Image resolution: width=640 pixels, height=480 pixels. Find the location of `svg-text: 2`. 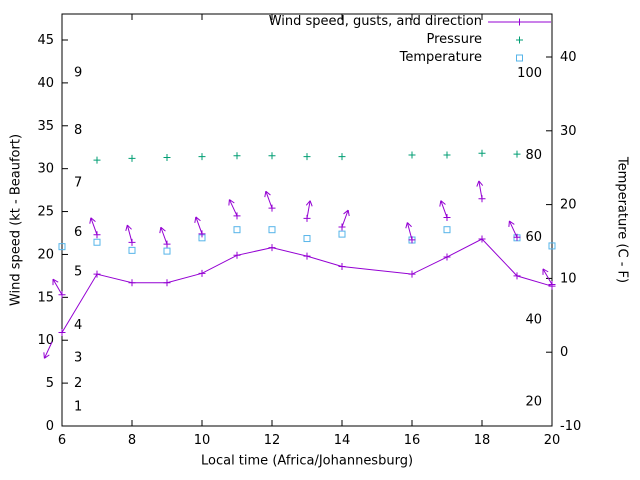

svg-text: 2 is located at coordinates (78, 383).